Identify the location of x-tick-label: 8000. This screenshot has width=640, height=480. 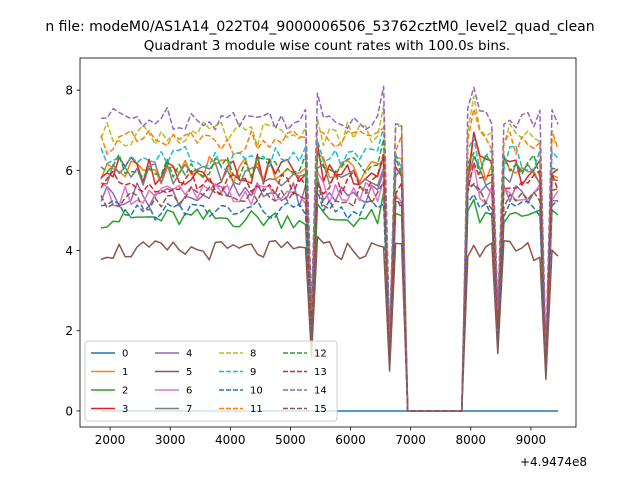
(471, 440).